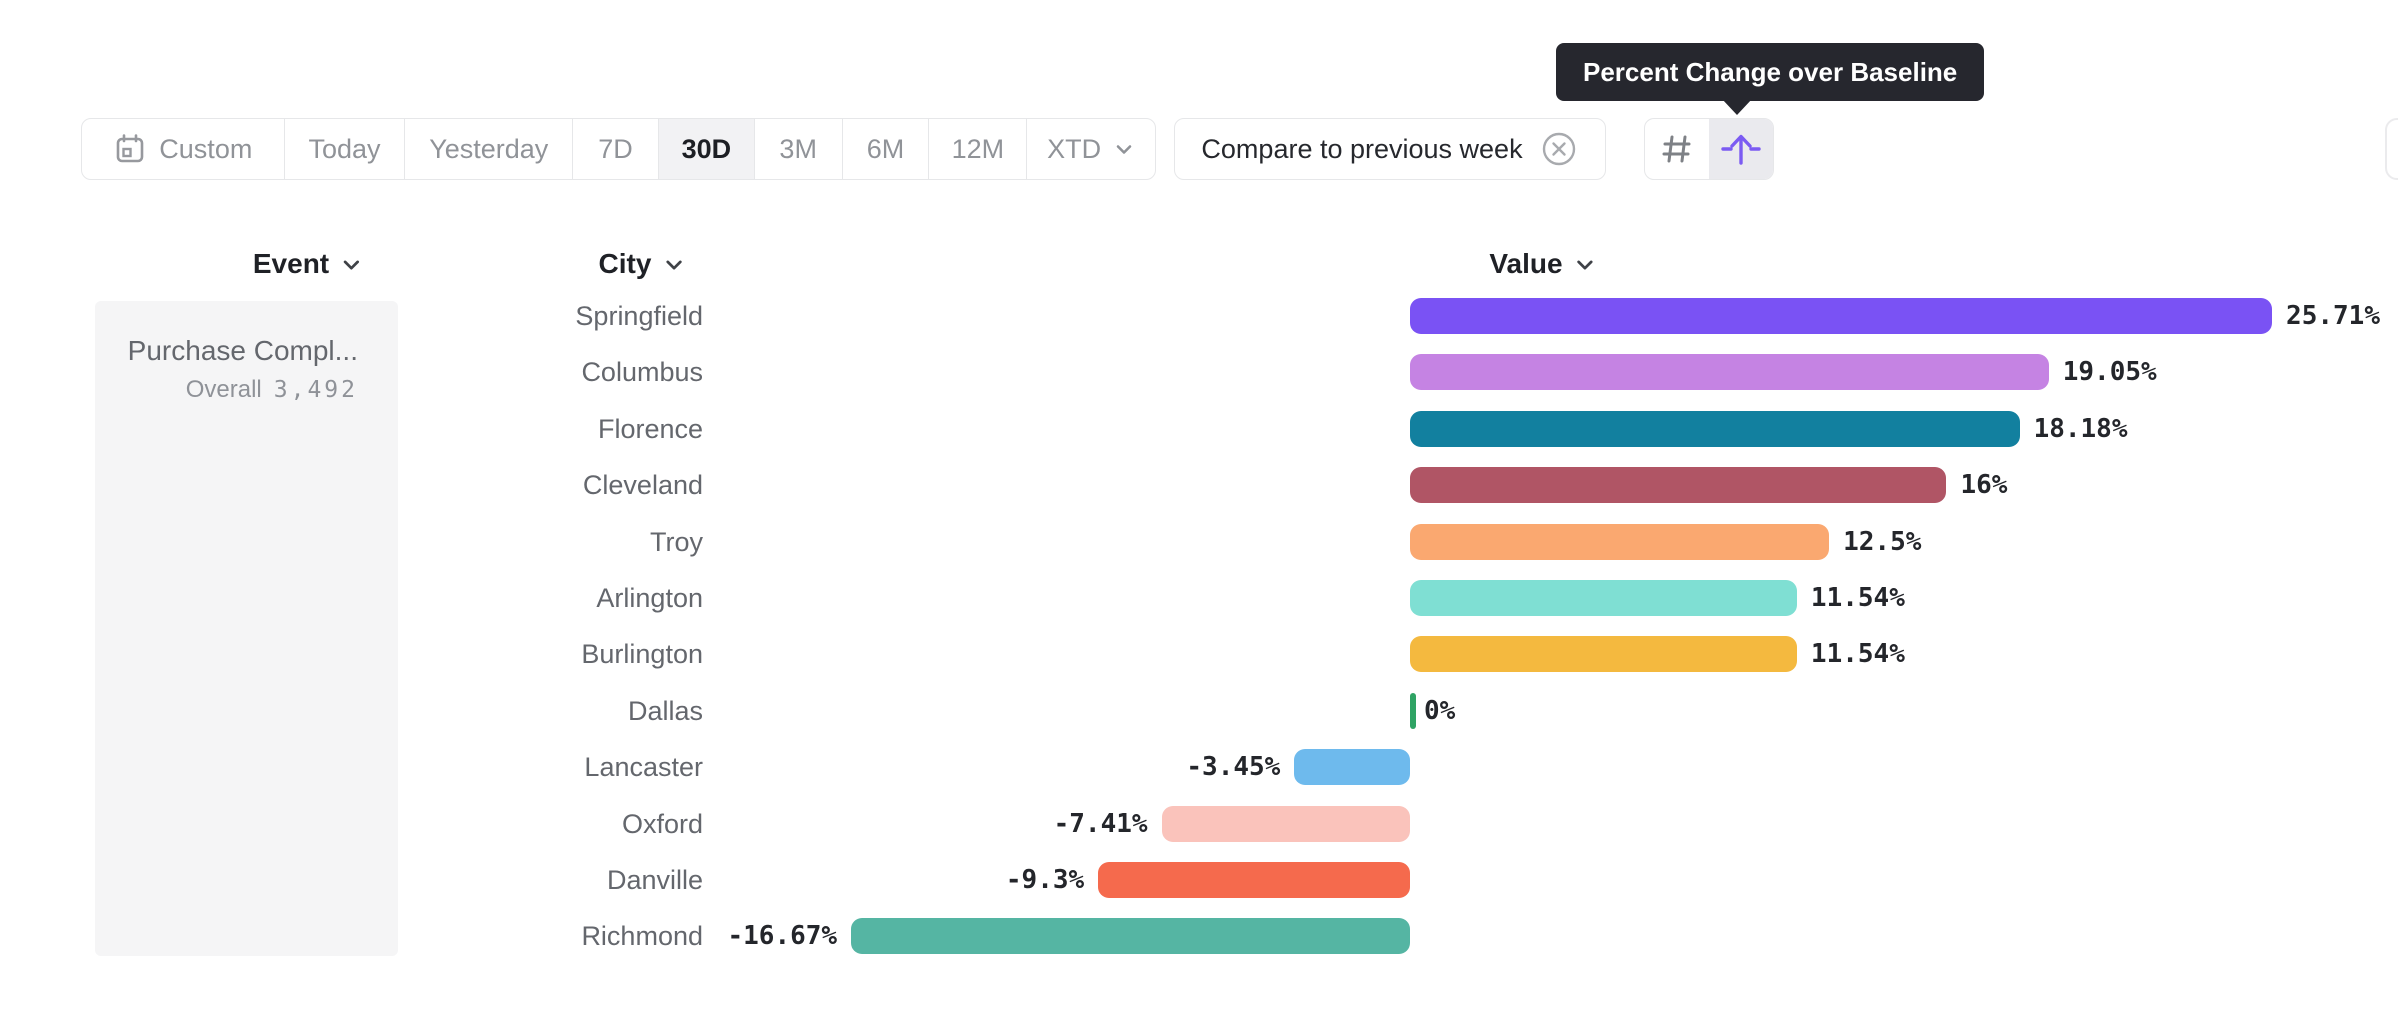 Image resolution: width=2398 pixels, height=1022 pixels. I want to click on value-label: 25.71%, so click(2333, 316).